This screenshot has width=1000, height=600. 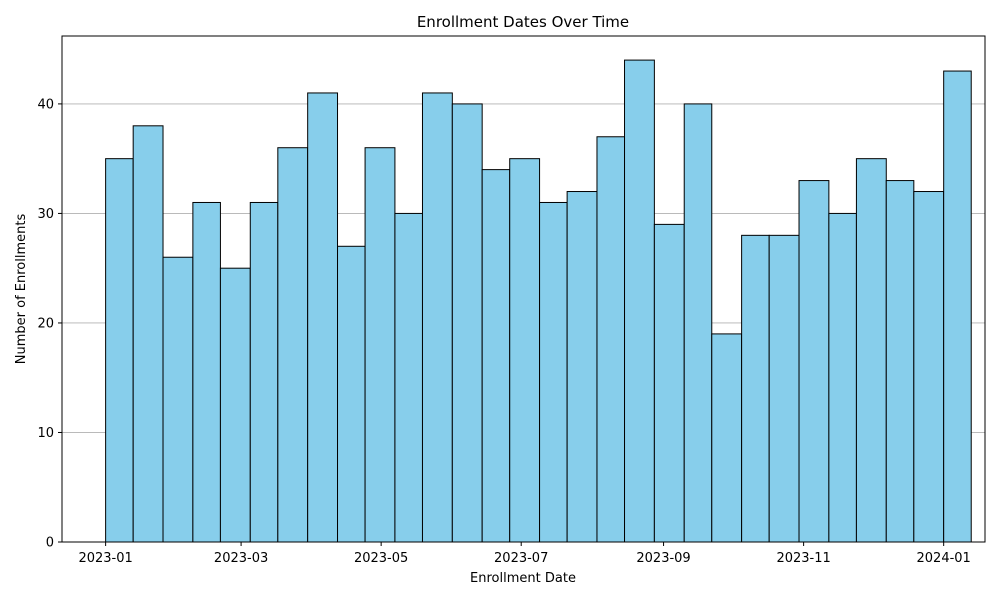 I want to click on x-tick-label: 2023-01, so click(x=105, y=558).